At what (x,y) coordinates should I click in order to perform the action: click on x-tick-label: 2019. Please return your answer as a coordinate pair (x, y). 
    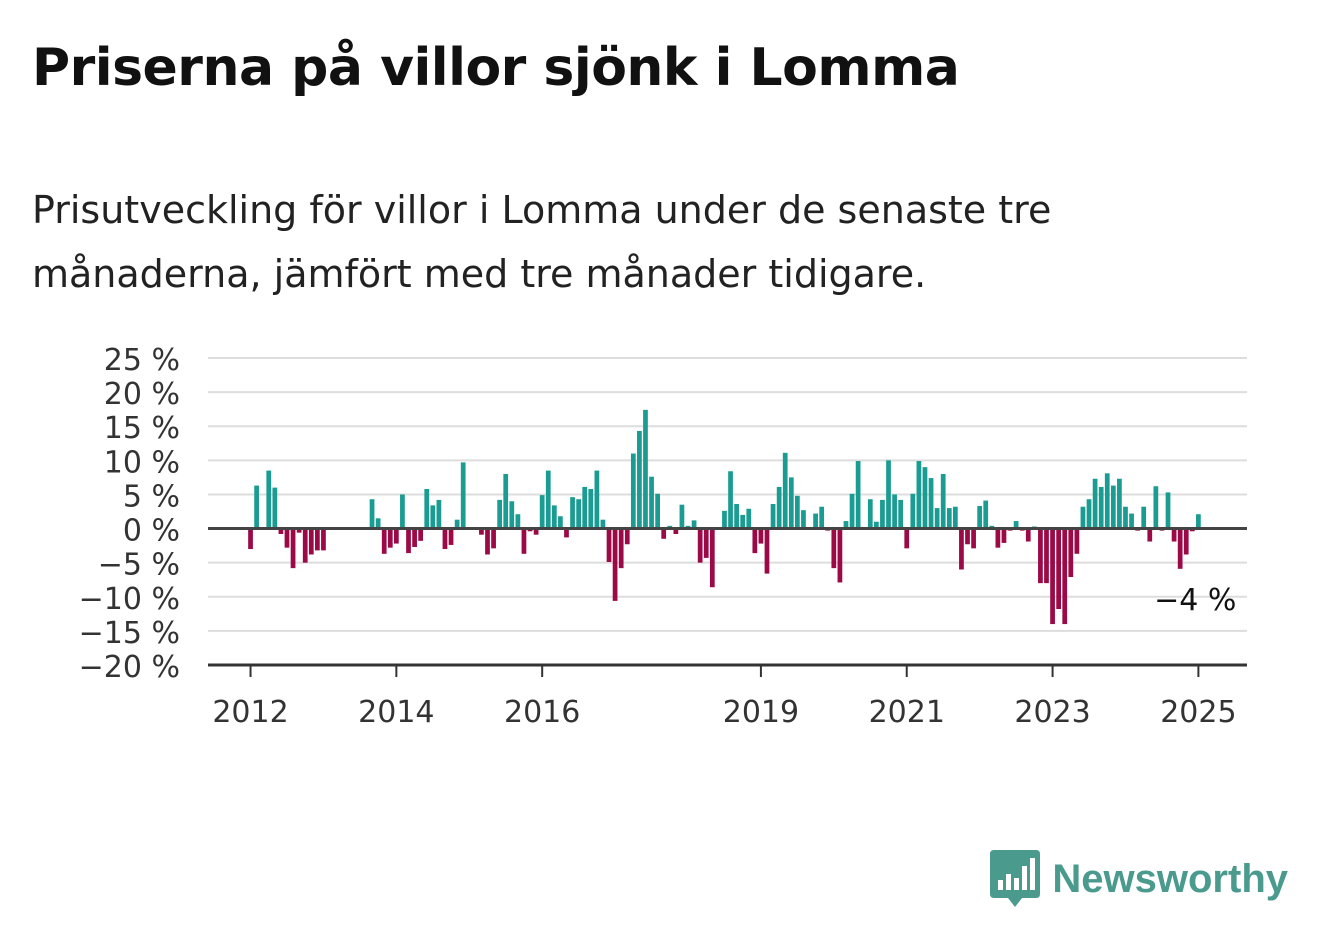
    Looking at the image, I should click on (761, 712).